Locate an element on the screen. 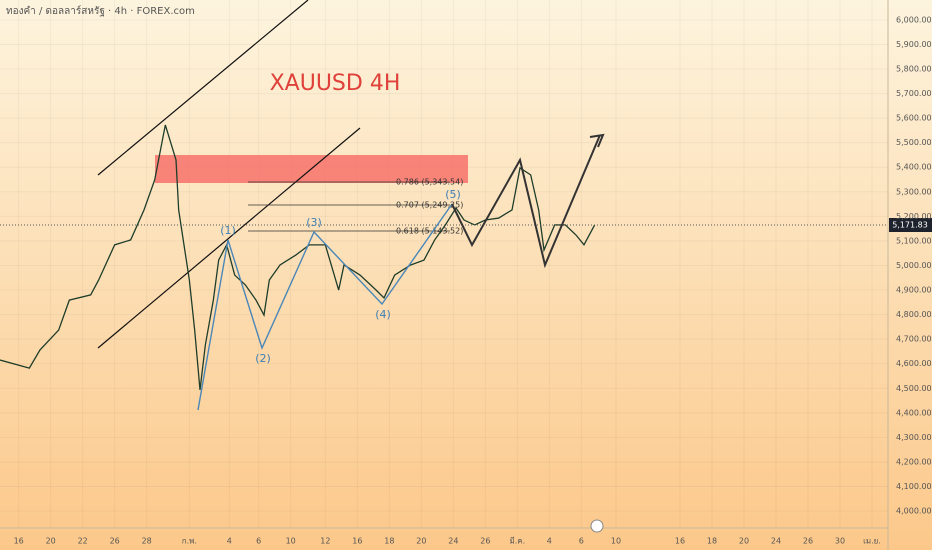 The width and height of the screenshot is (932, 554). y-tick-label: 4,700.00 is located at coordinates (914, 339).